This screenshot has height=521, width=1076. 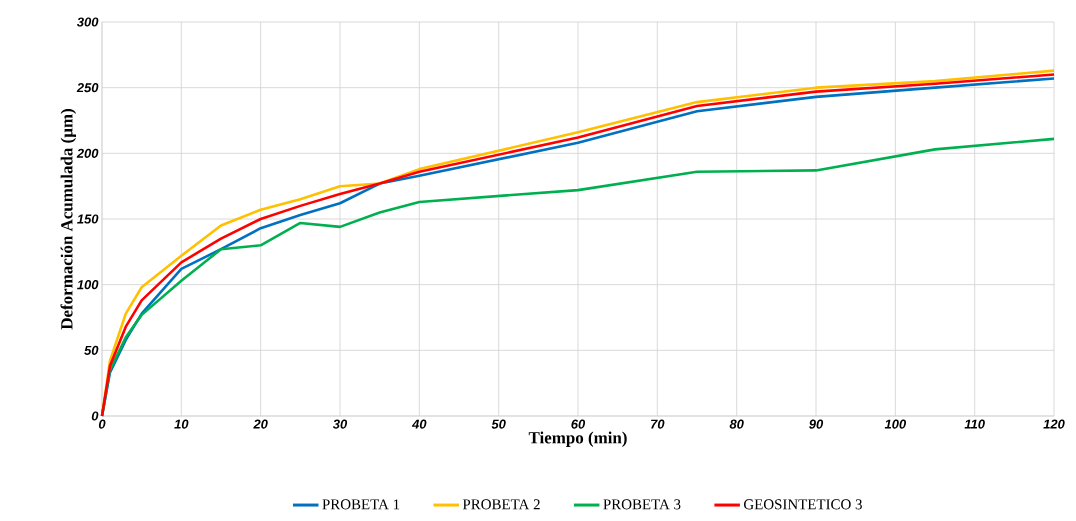 I want to click on legend-label: PROBETA 3, so click(x=642, y=504).